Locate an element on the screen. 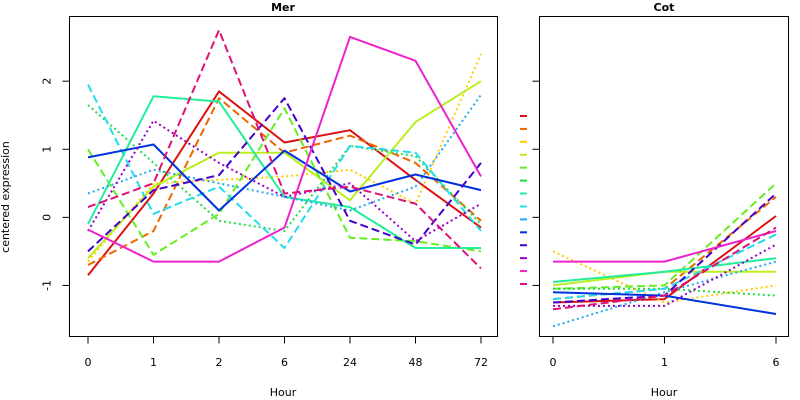 The image size is (800, 400). cot-y-axis is located at coordinates (536, 183).